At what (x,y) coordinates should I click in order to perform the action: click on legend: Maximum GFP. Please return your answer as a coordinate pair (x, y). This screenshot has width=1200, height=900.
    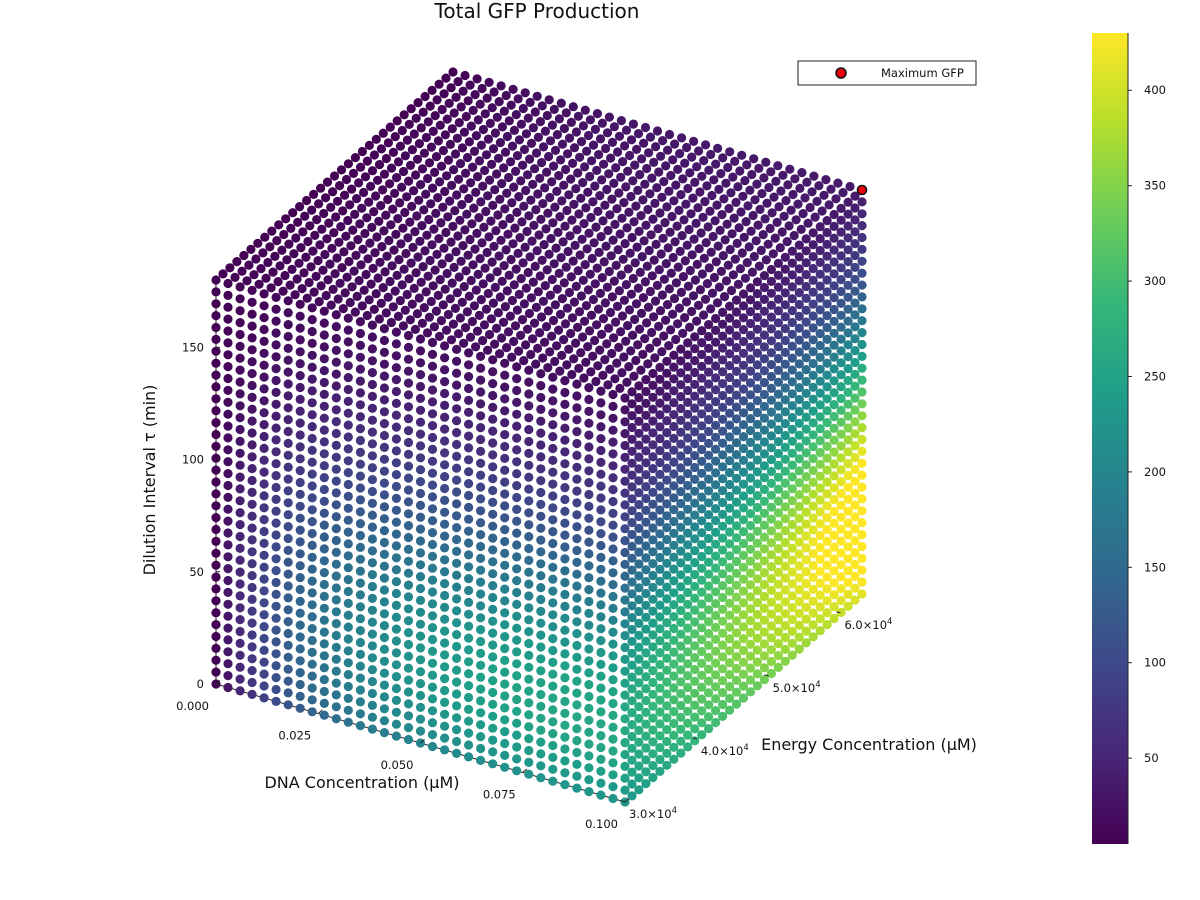
    Looking at the image, I should click on (887, 73).